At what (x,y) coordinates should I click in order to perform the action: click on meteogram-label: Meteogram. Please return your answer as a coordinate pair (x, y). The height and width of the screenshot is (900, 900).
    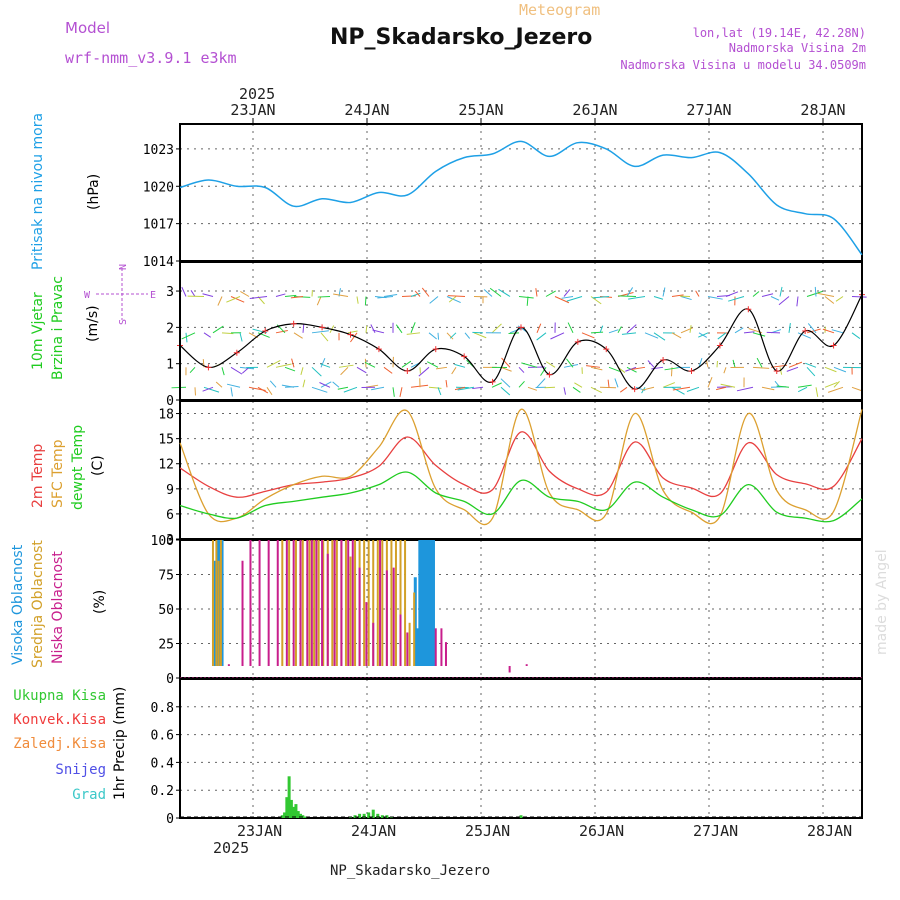
    Looking at the image, I should click on (559, 10).